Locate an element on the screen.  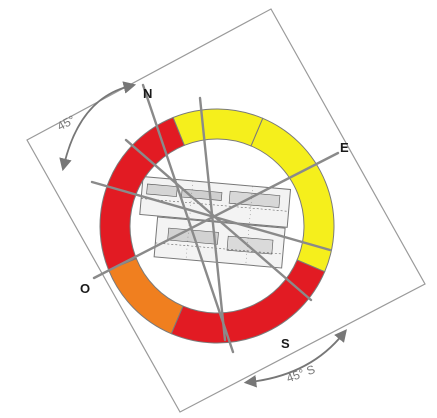
rotation-arrow-top is located at coordinates (98, 126).